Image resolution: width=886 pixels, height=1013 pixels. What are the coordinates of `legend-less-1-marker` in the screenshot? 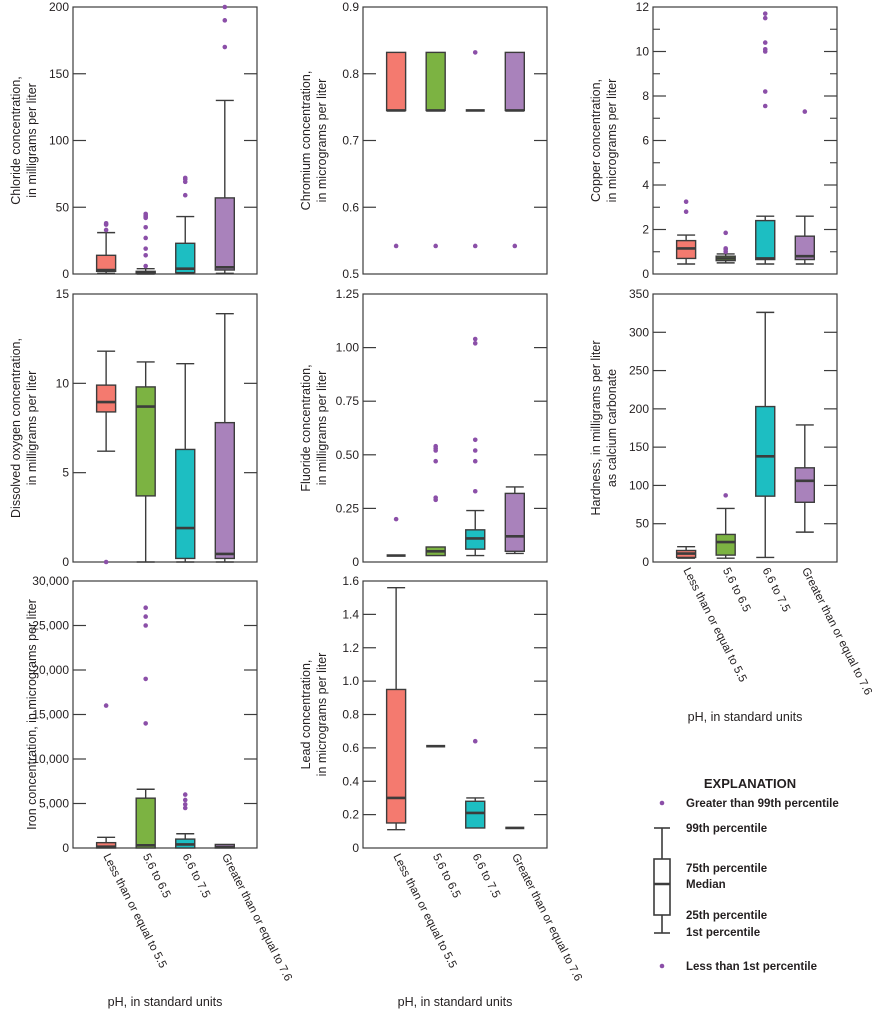 It's located at (662, 966).